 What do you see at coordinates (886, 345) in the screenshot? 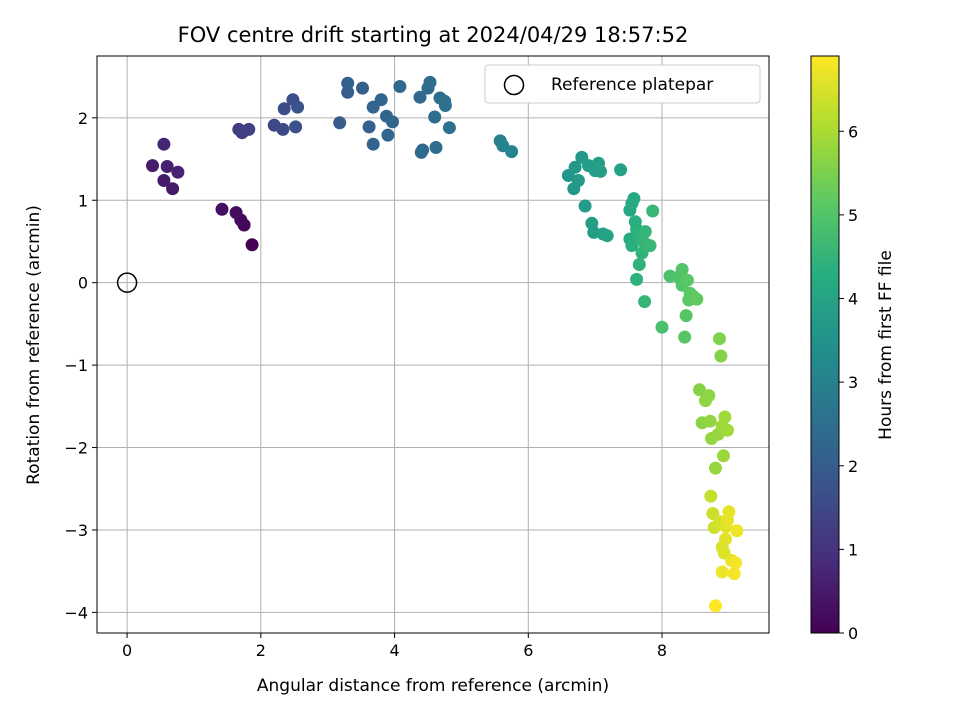
I see `colorbar-label: Hours from first FF file` at bounding box center [886, 345].